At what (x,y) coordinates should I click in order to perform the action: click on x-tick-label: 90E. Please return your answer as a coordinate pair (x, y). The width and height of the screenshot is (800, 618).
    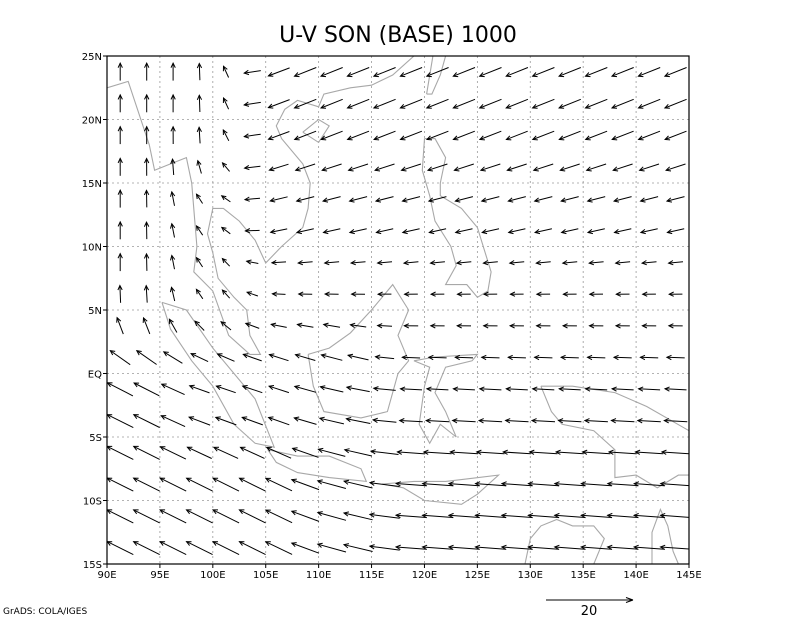
    Looking at the image, I should click on (106, 575).